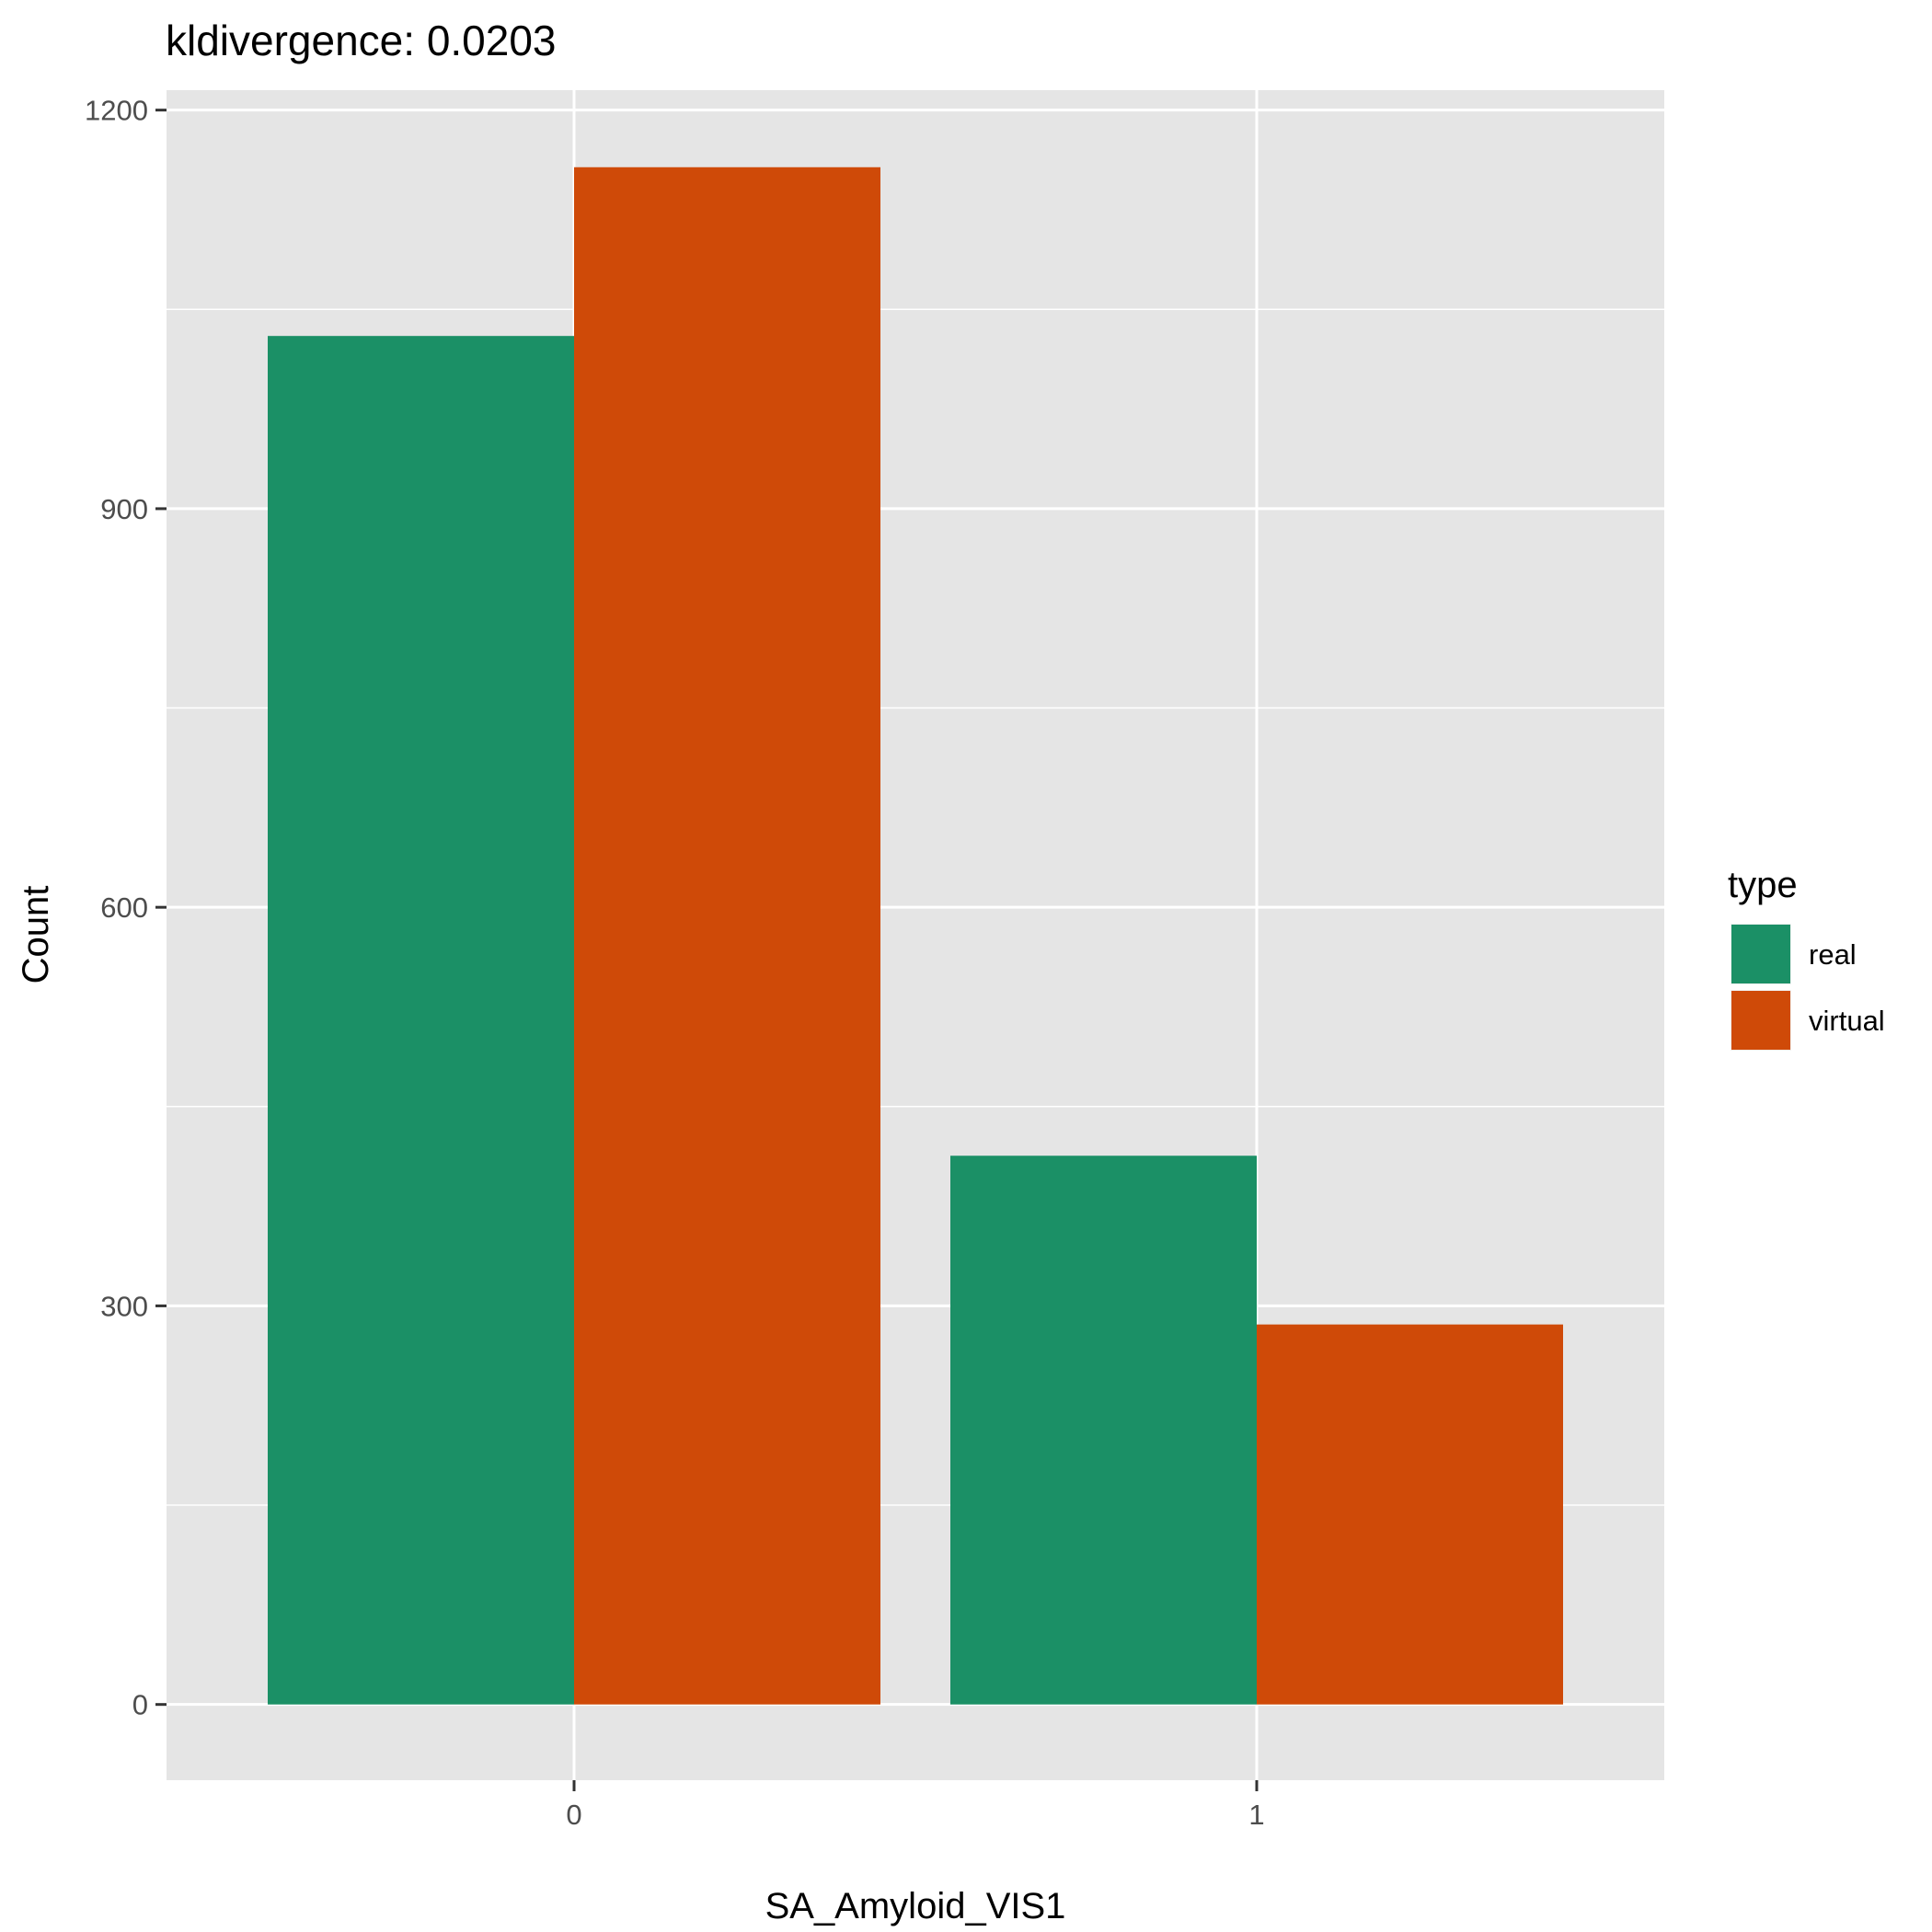 Image resolution: width=1932 pixels, height=1932 pixels. What do you see at coordinates (1807, 987) in the screenshot?
I see `legend-items: real virtual` at bounding box center [1807, 987].